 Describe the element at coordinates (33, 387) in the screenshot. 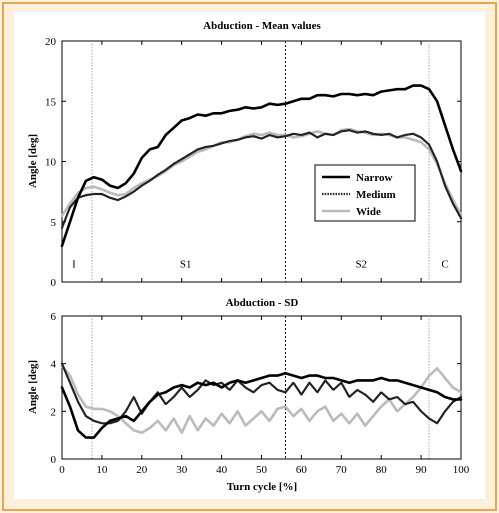

I see `sd-y-axis-label: Angle [deg]` at that location.